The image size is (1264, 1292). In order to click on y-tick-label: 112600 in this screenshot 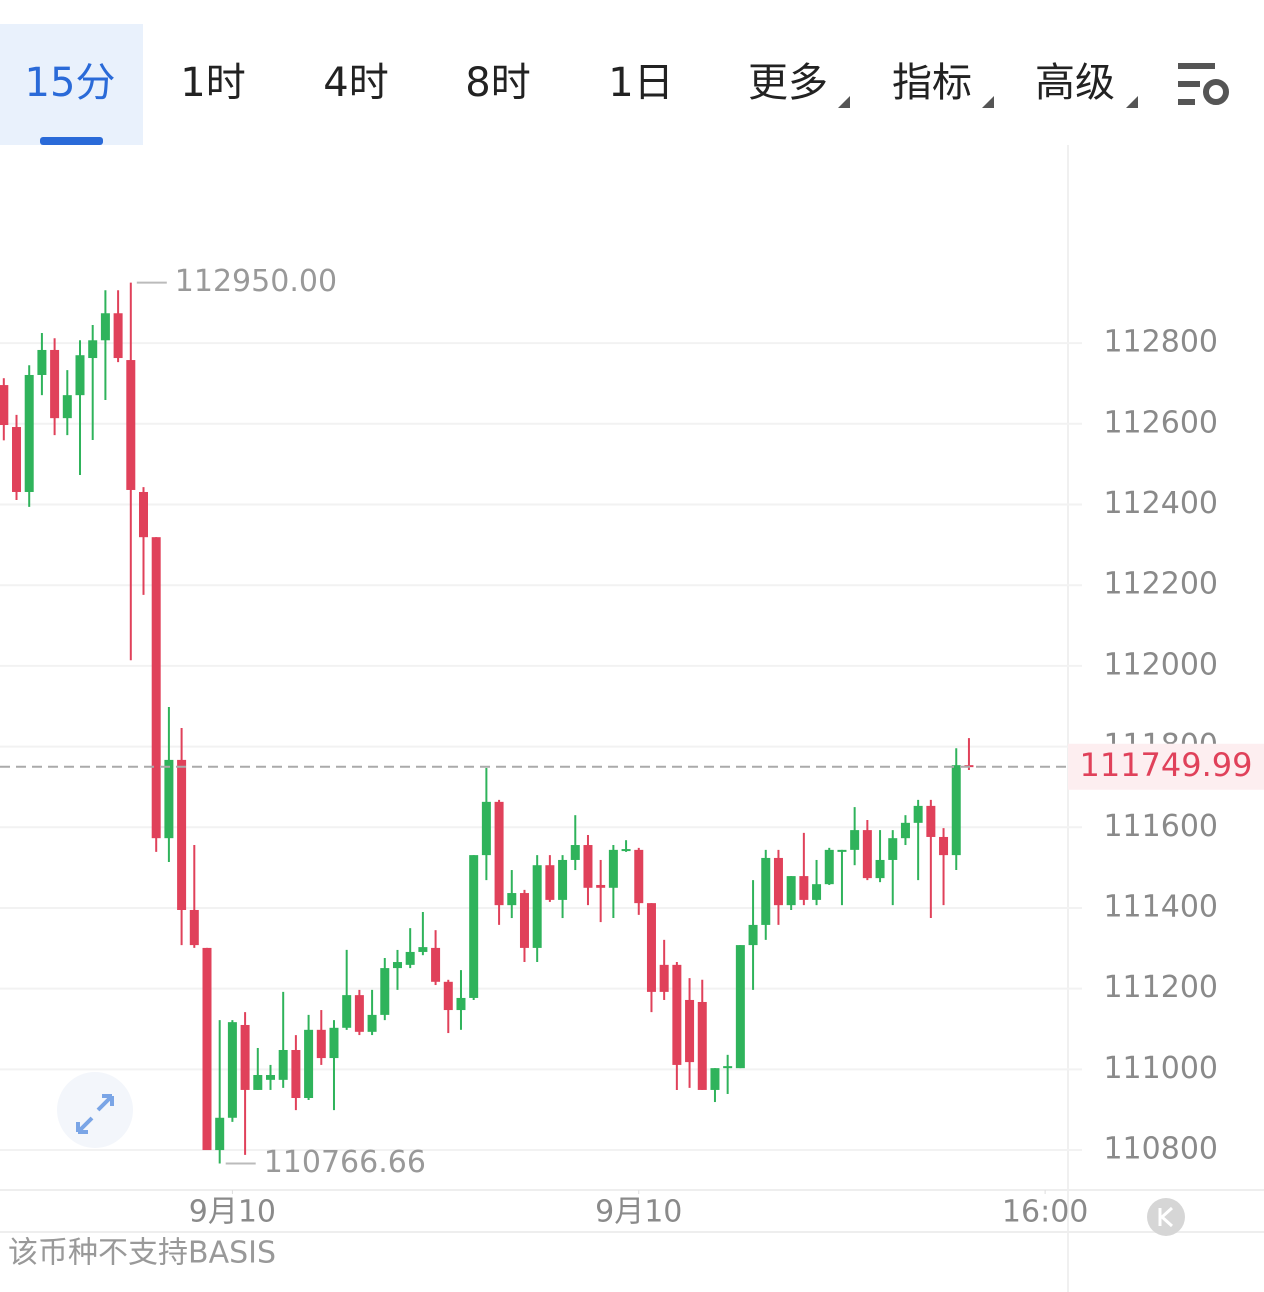, I will do `click(1160, 422)`.